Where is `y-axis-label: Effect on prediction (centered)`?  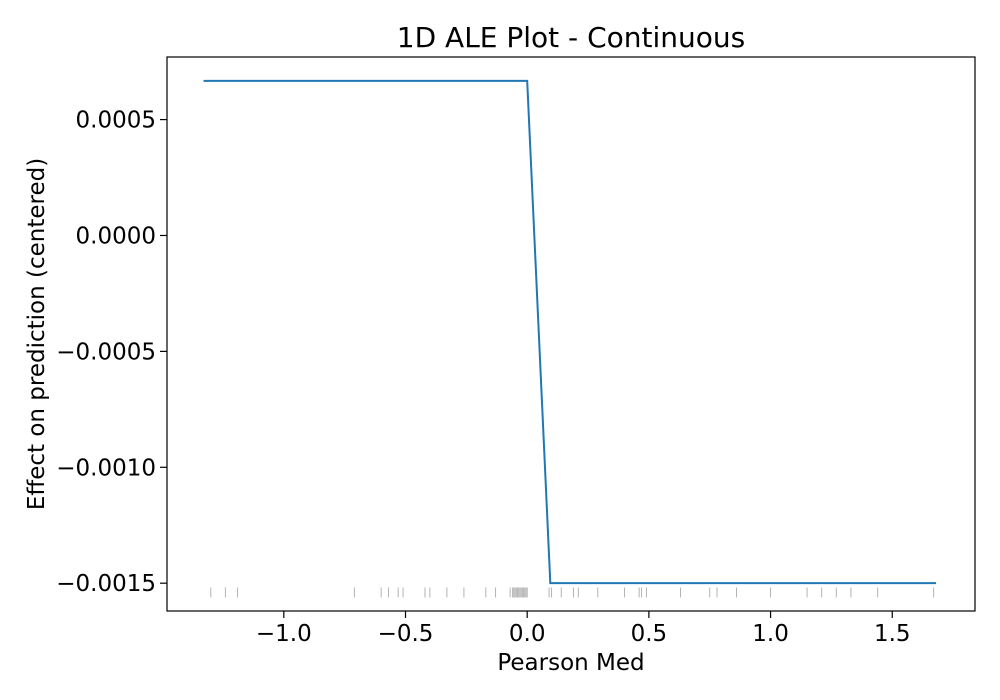 y-axis-label: Effect on prediction (centered) is located at coordinates (37, 334).